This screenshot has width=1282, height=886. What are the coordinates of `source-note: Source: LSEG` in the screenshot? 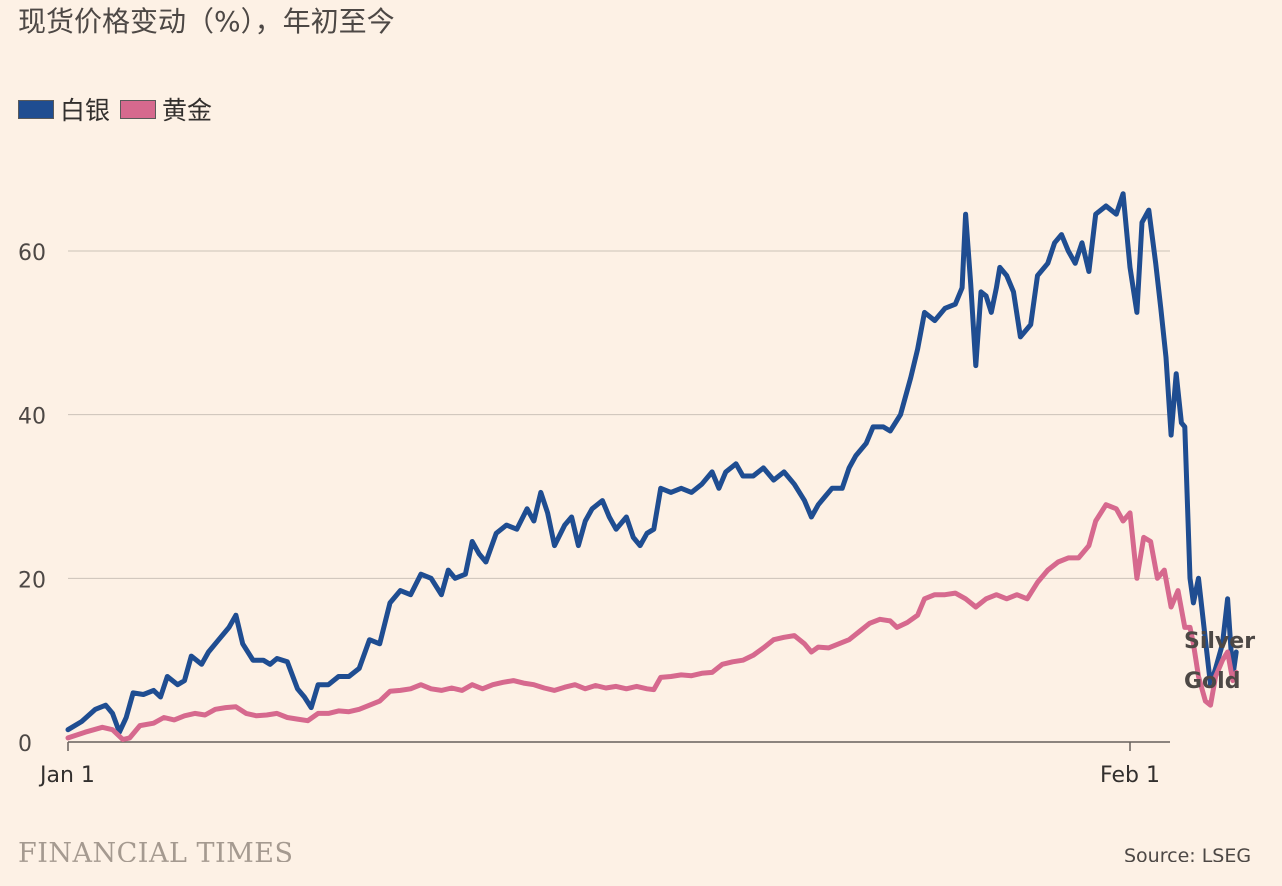 It's located at (1188, 853).